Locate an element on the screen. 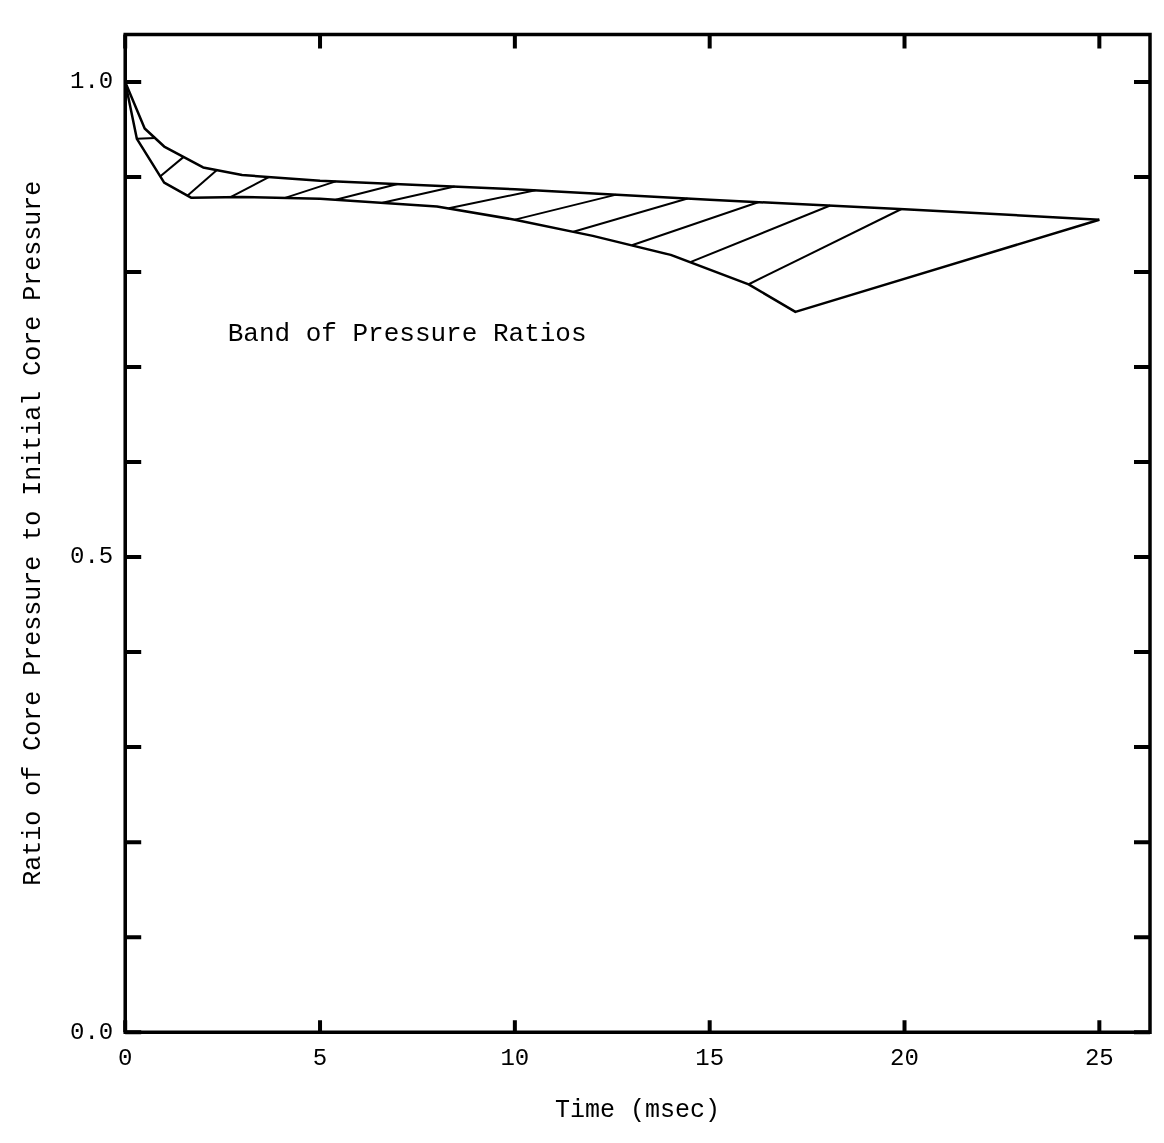 The image size is (1164, 1143). x-tick-label: 0 is located at coordinates (125, 1058).